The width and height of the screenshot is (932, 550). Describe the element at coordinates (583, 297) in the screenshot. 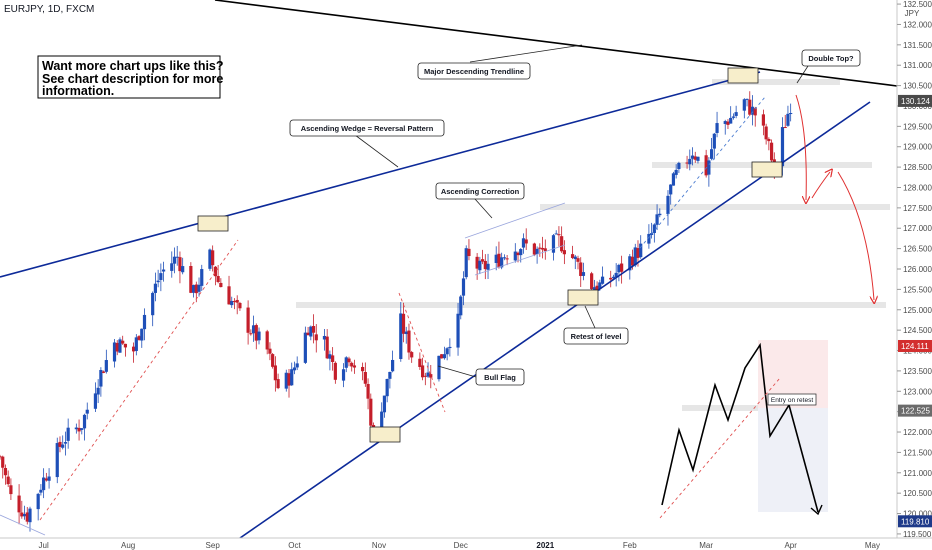

I see `pivot-box-jan` at that location.